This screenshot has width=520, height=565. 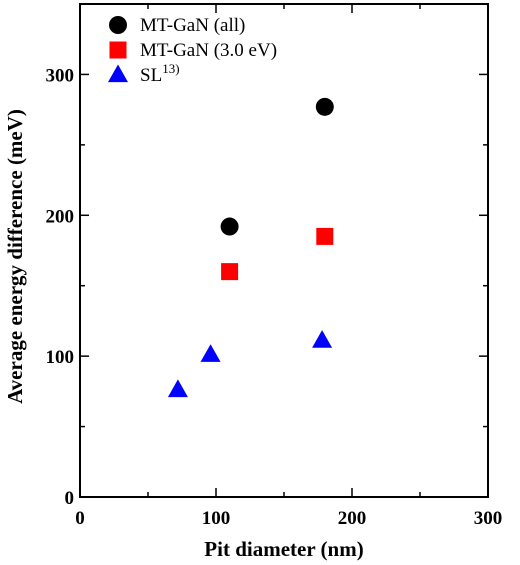 I want to click on legend-label: MT-GaN (3.0 eV), so click(x=208, y=50).